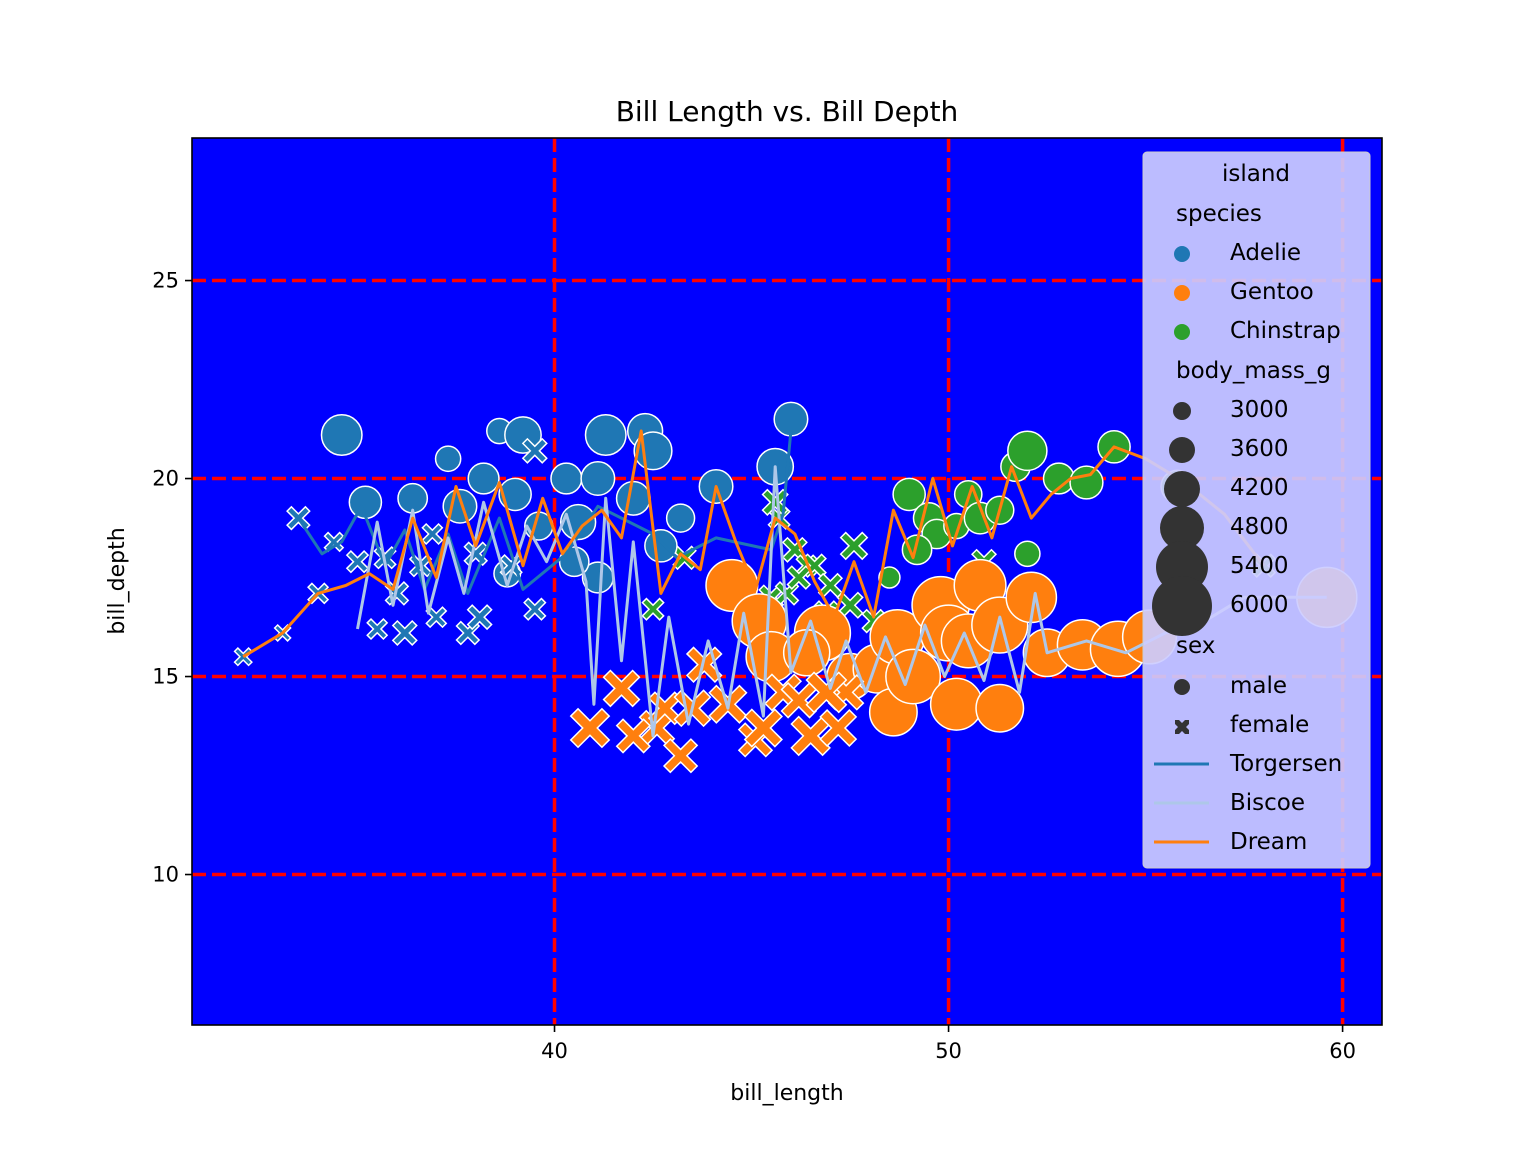 This screenshot has width=1536, height=1152. I want to click on legend-size-4200-marker, so click(1182, 489).